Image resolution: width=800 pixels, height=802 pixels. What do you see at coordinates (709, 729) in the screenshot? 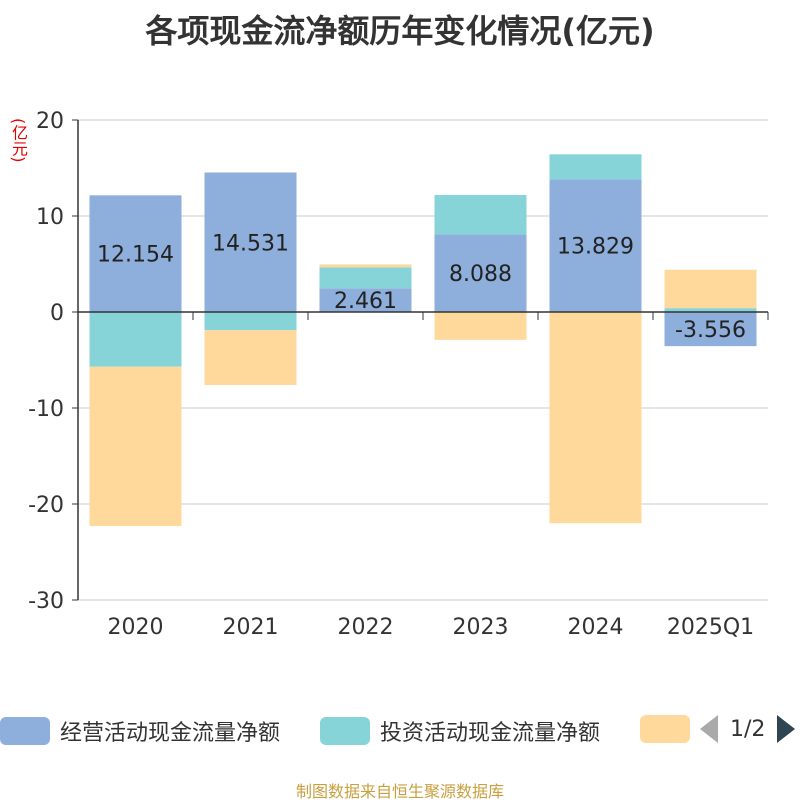
I see `legend-prev-icon` at bounding box center [709, 729].